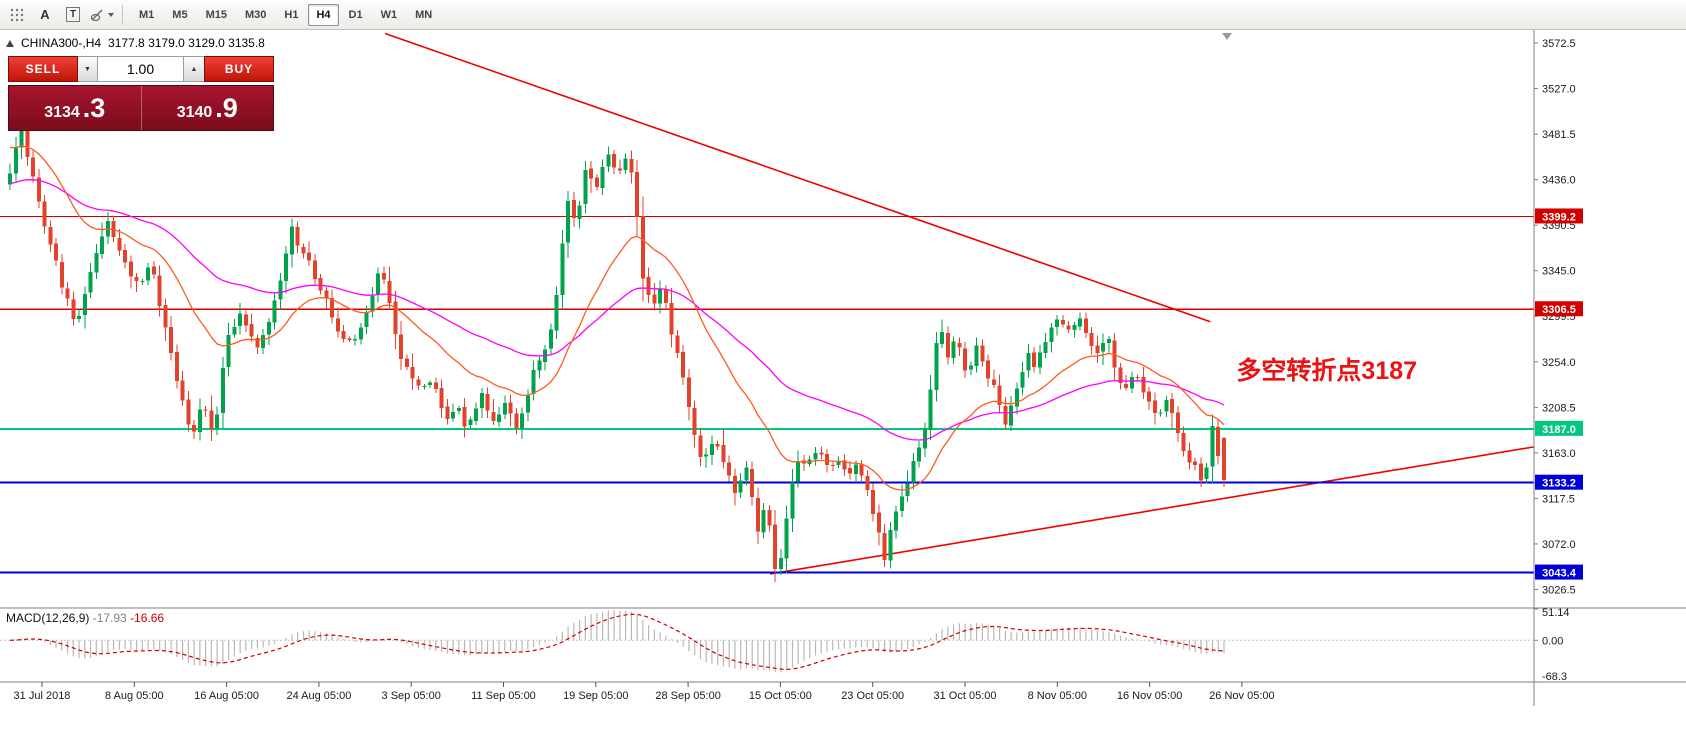  Describe the element at coordinates (73, 15) in the screenshot. I see `text-box-tool-button: T` at that location.